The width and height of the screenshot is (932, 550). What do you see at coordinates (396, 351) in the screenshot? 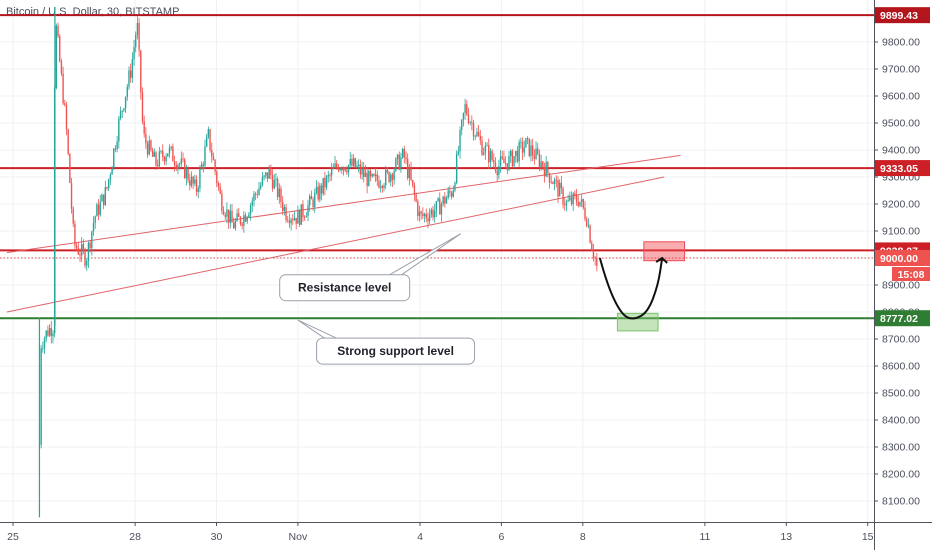
I see `callout-box` at bounding box center [396, 351].